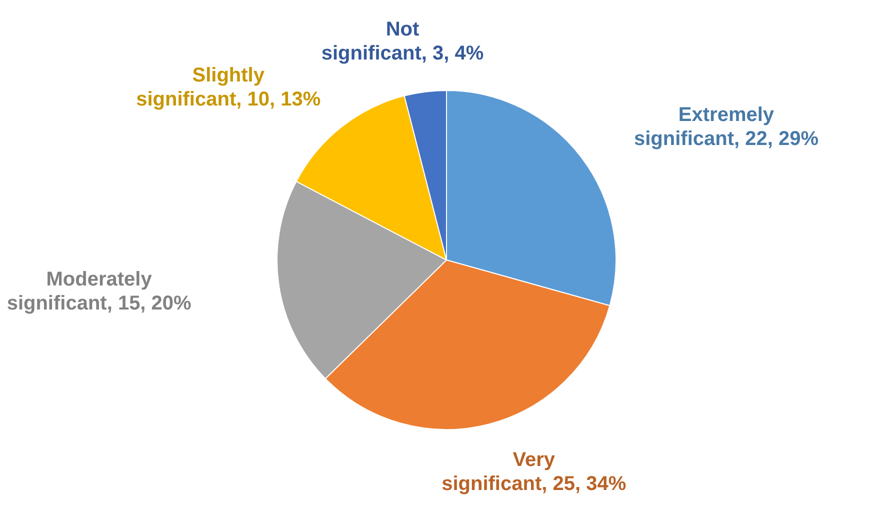 The image size is (893, 520). Describe the element at coordinates (726, 127) in the screenshot. I see `slice-label: Extremely significant, 22, 29%` at that location.